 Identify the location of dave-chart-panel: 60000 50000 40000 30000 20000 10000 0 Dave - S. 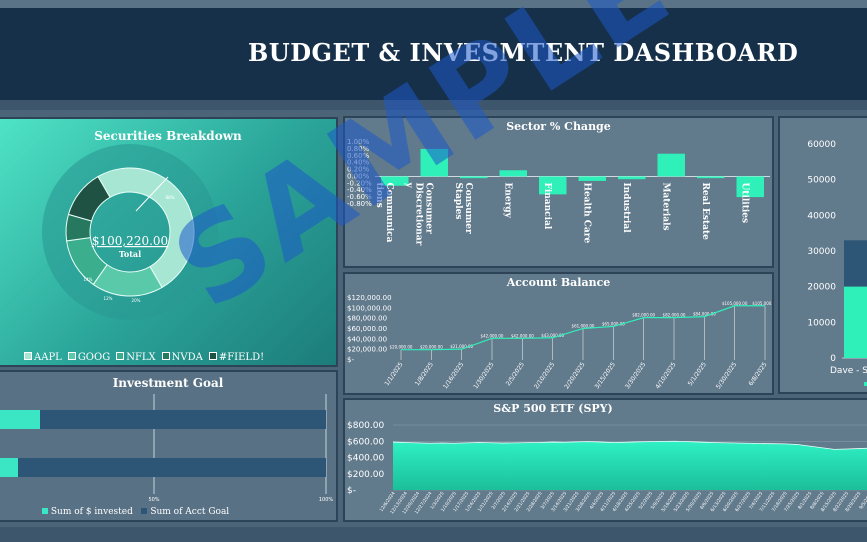
(822, 255).